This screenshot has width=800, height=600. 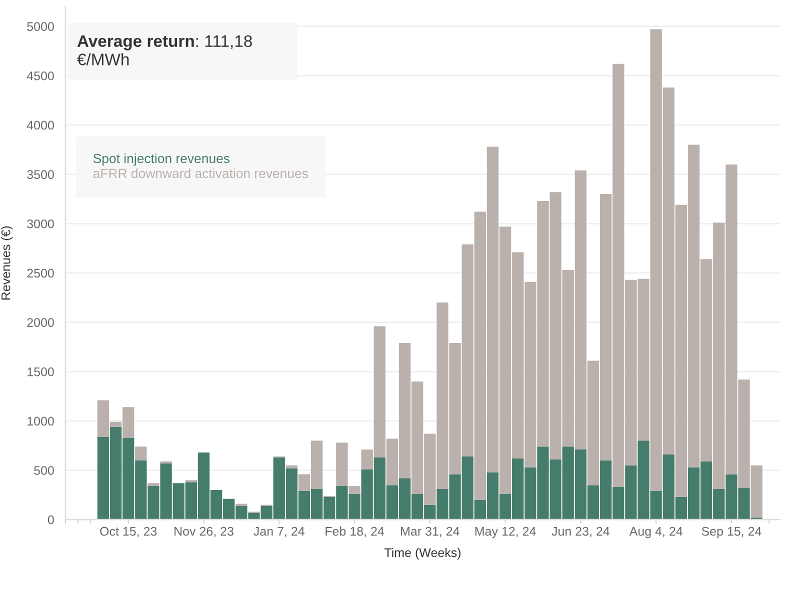 What do you see at coordinates (40, 223) in the screenshot?
I see `y-tick-label: 3000` at bounding box center [40, 223].